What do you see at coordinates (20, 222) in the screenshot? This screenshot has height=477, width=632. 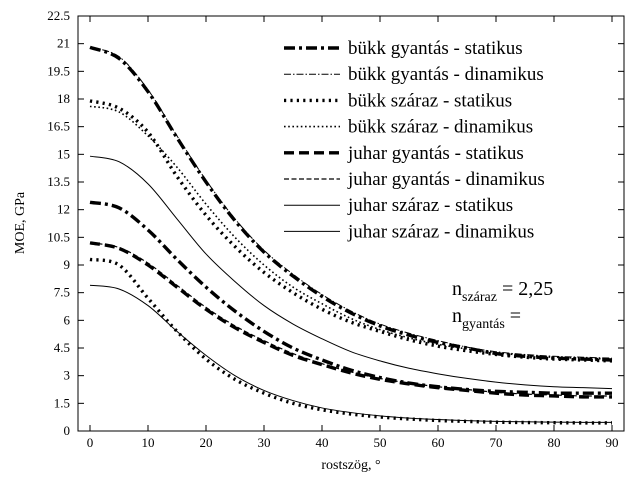 I see `y-axis-label: MOE, GPa` at bounding box center [20, 222].